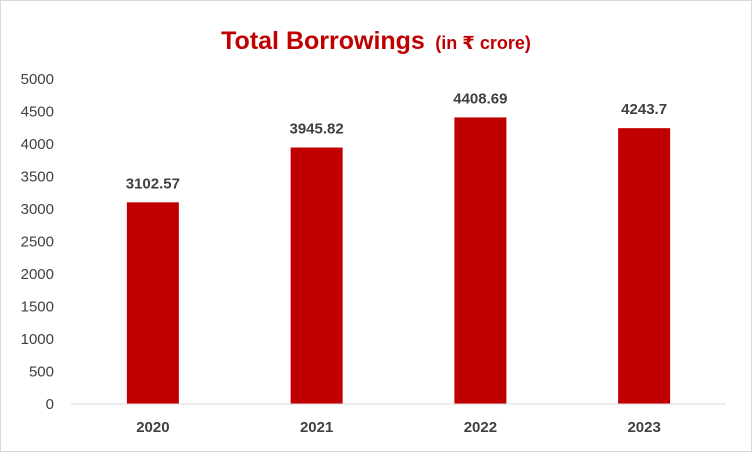  I want to click on y-tick-label: 3500, so click(37, 177).